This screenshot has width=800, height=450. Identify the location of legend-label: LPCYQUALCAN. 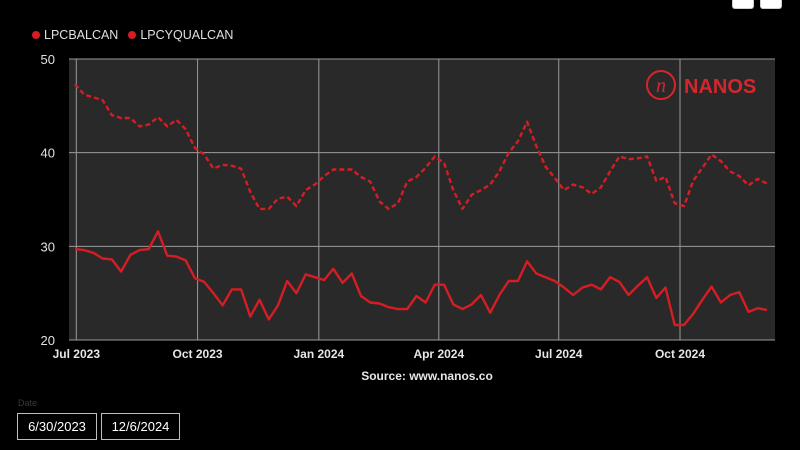
(187, 35).